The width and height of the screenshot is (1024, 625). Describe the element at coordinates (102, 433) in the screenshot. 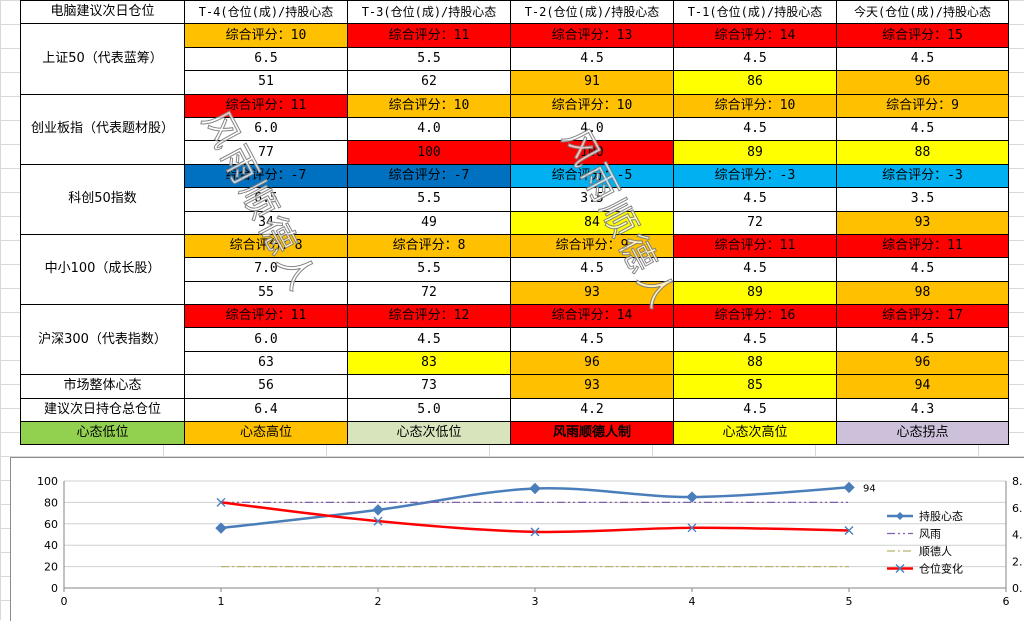

I see `color-legend-cell: 心态低位` at that location.